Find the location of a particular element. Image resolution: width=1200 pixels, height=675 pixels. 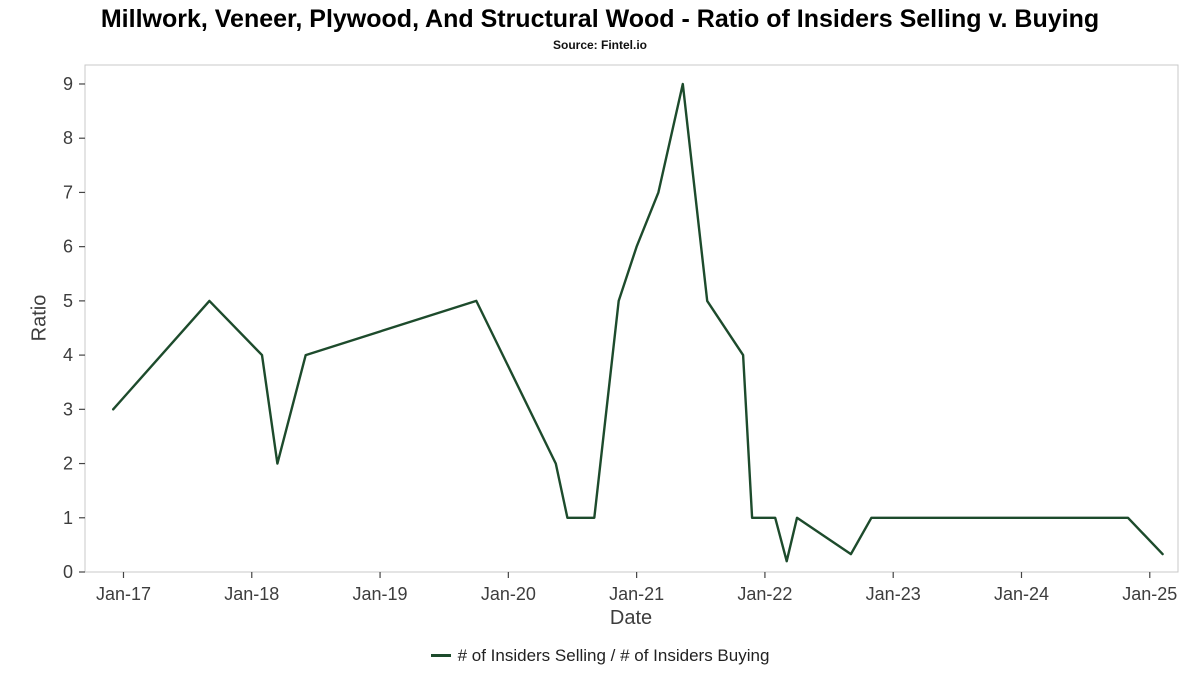

x-tick-label: Jan-17 is located at coordinates (123, 594).